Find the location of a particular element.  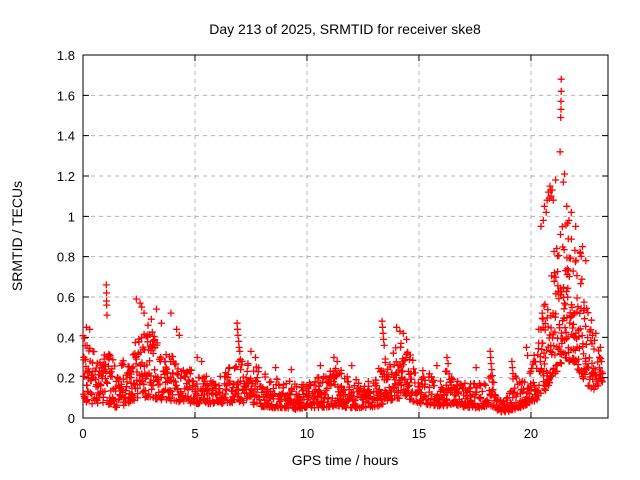

y-tick-label: 0 is located at coordinates (71, 418).